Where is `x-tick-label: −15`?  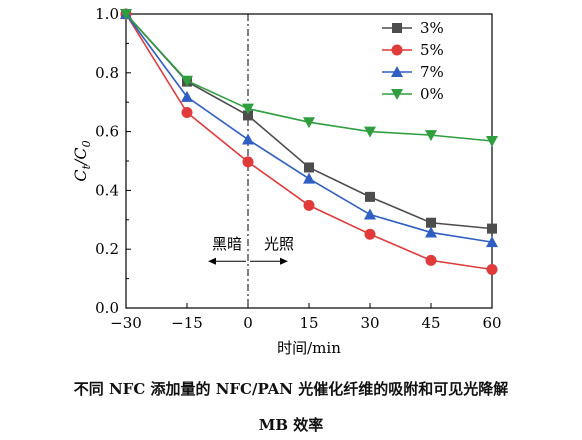 x-tick-label: −15 is located at coordinates (187, 323).